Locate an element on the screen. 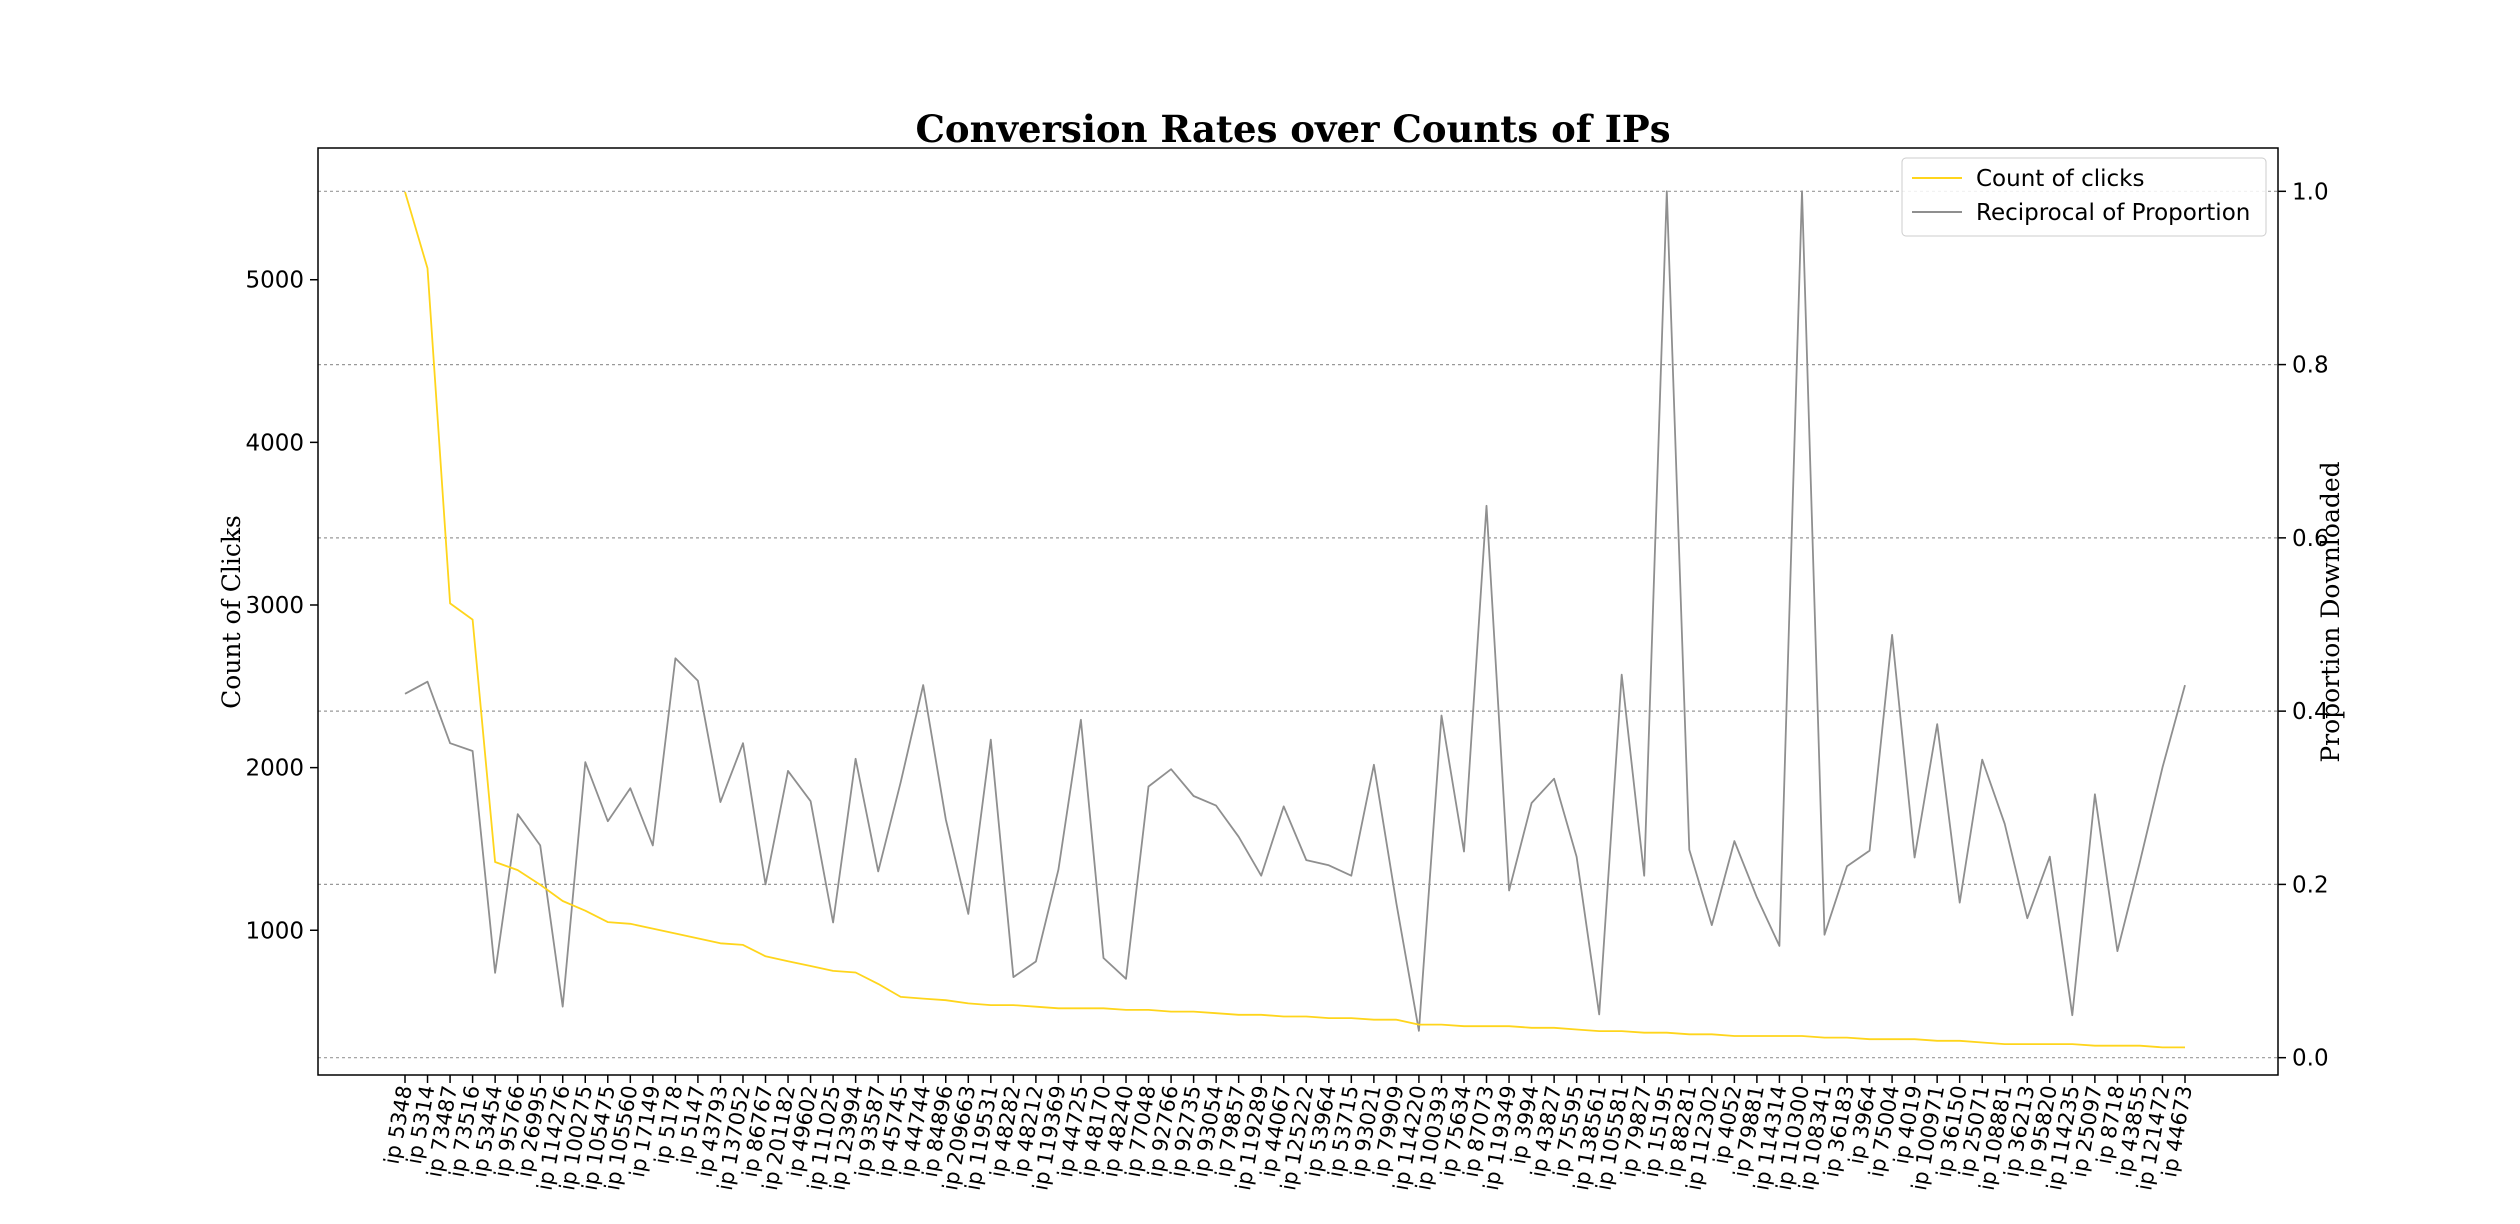 Image resolution: width=2520 pixels, height=1224 pixels. y2-tick-label: 0.8 is located at coordinates (2310, 366).